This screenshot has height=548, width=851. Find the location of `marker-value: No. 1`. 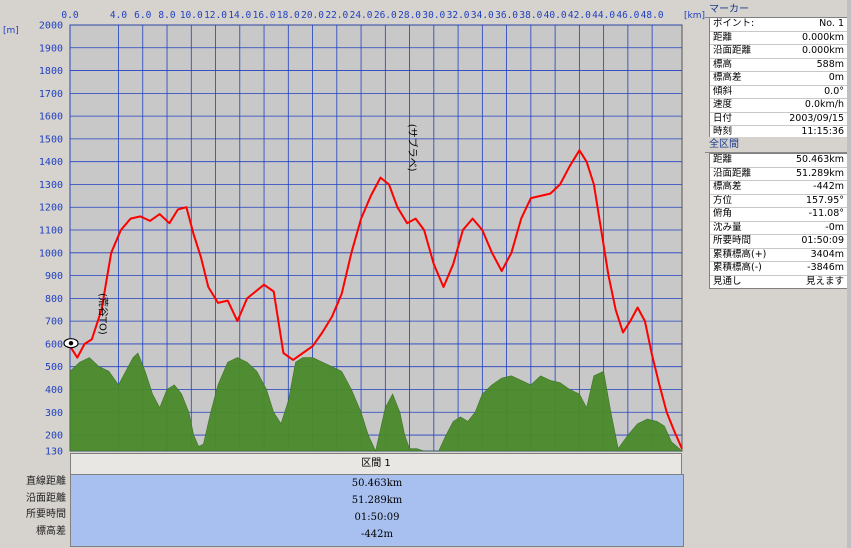

marker-value: No. 1 is located at coordinates (831, 23).